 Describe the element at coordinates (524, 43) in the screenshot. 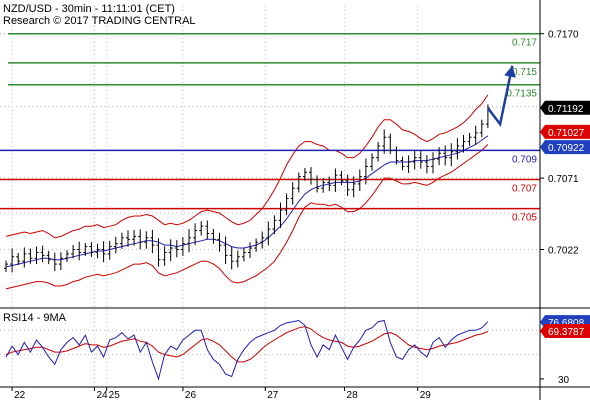

I see `level-label-0: 0.717` at that location.